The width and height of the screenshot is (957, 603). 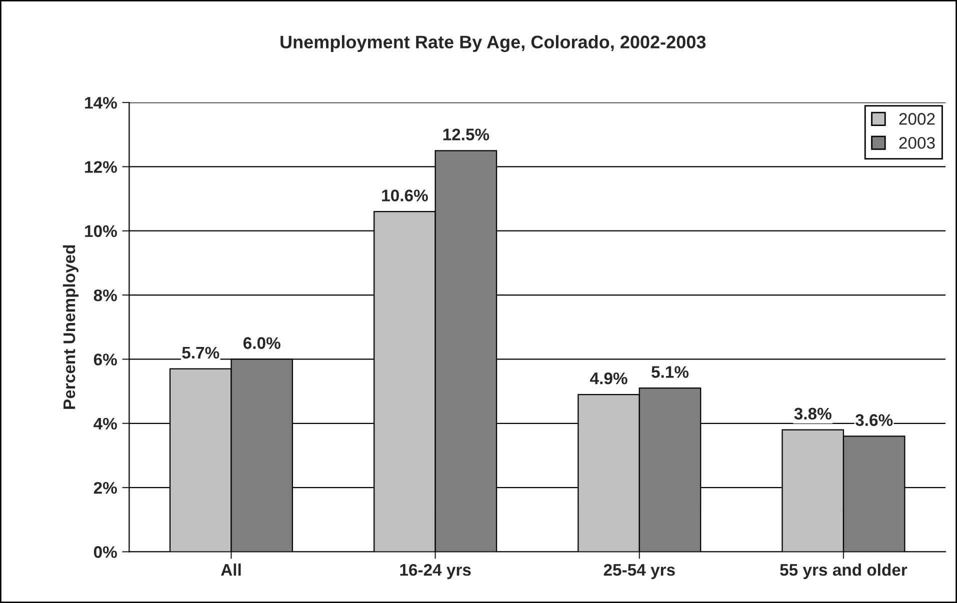 I want to click on x-tick-label: All, so click(x=231, y=570).